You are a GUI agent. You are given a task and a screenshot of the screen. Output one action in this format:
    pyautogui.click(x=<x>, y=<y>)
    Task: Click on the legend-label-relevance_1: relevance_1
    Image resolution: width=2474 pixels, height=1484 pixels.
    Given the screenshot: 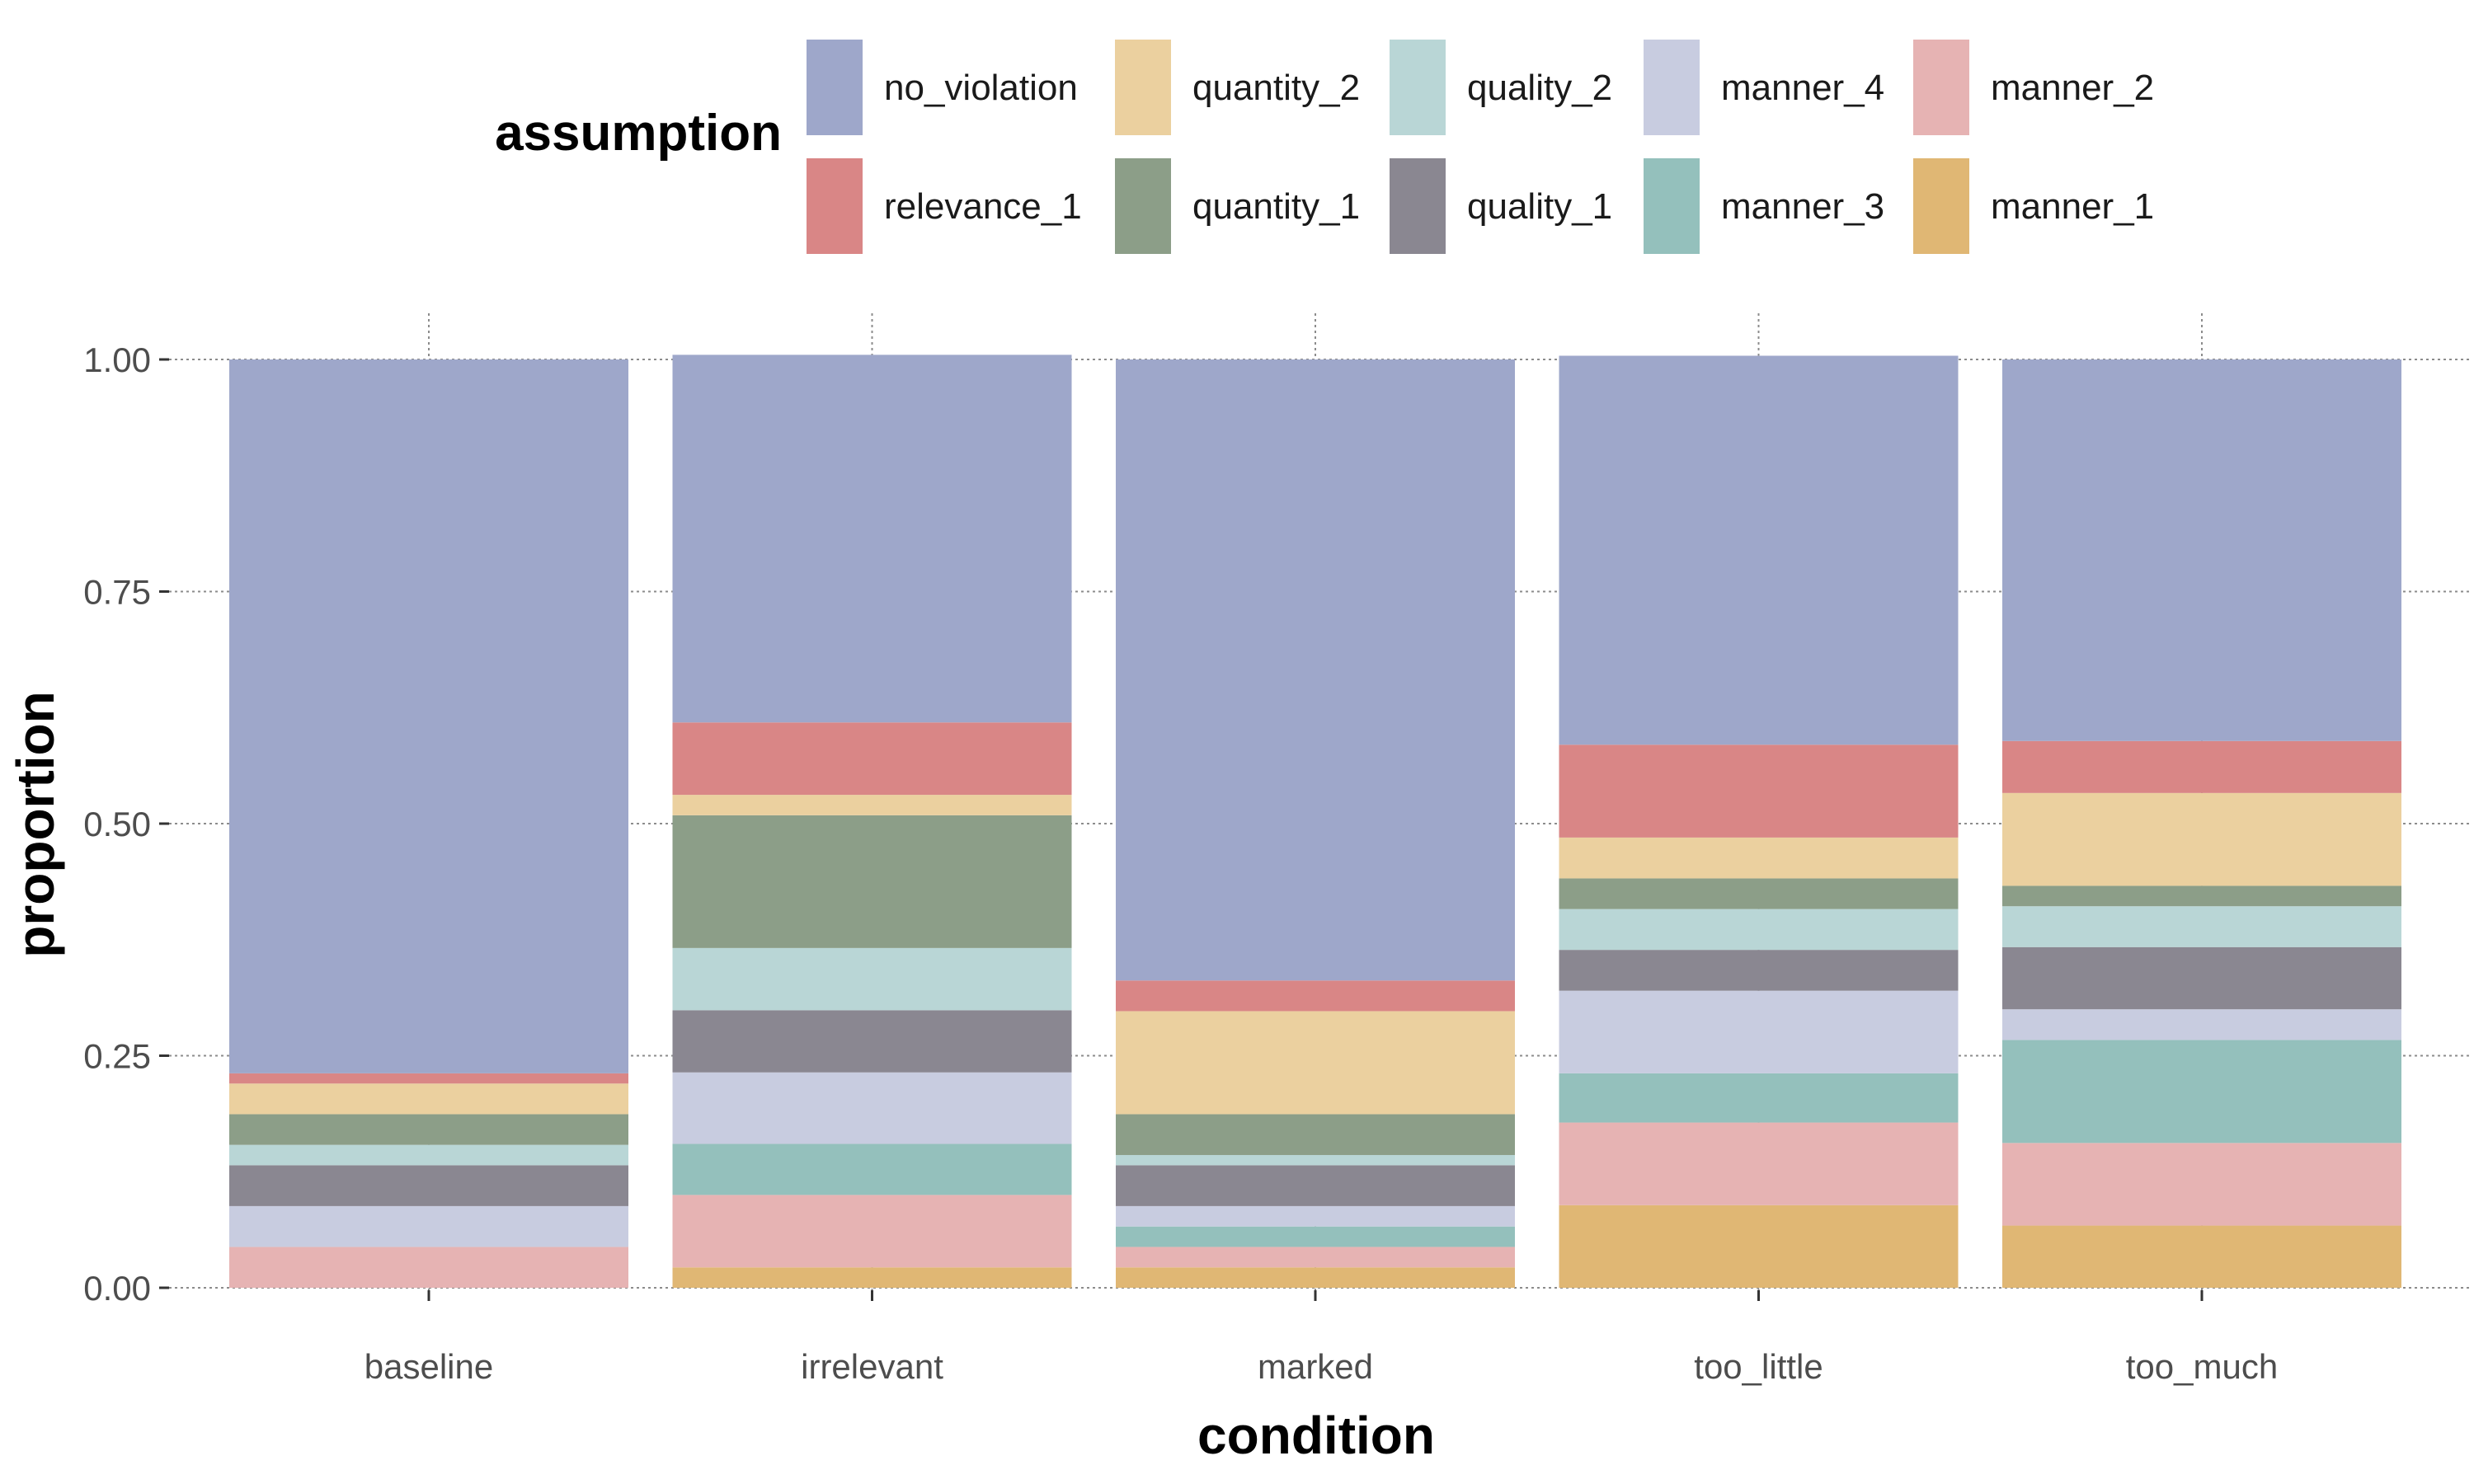 What is the action you would take?
    pyautogui.click(x=983, y=206)
    